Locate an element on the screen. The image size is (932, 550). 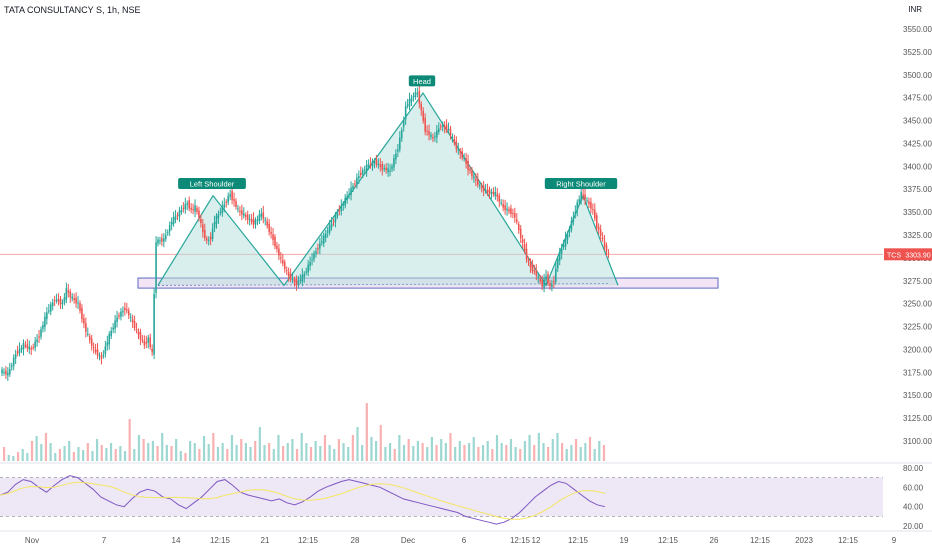
y-axis-tick: 3275.00 is located at coordinates (917, 281).